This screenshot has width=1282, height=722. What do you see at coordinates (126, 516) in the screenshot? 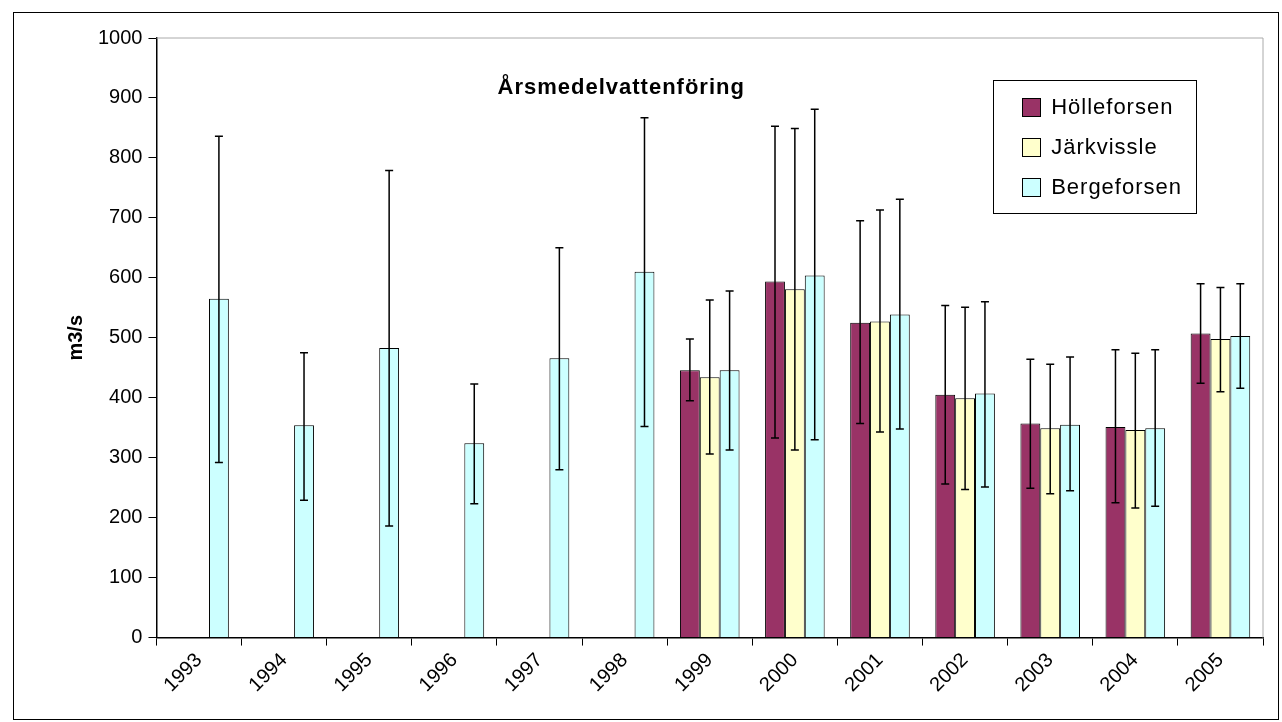
I see `y-tick-label: 200` at bounding box center [126, 516].